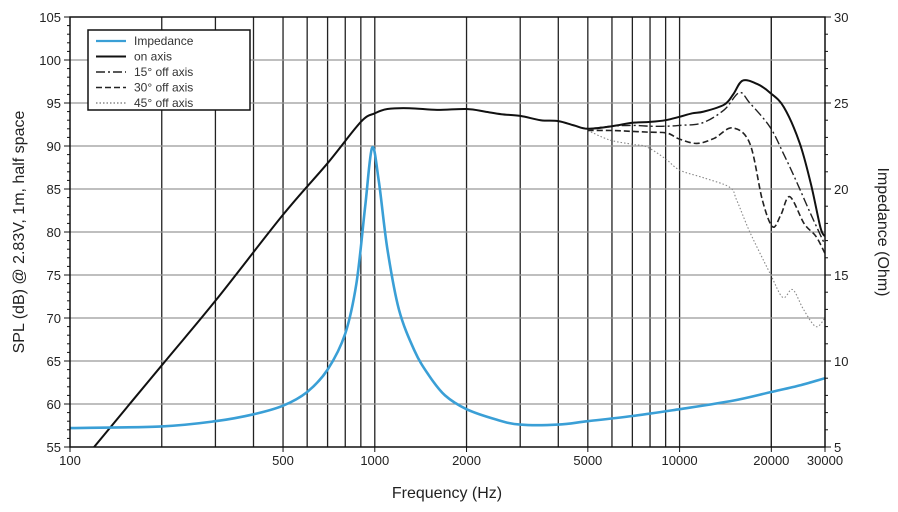 This screenshot has width=898, height=512. Describe the element at coordinates (50, 17) in the screenshot. I see `y-tick-label: 105` at that location.